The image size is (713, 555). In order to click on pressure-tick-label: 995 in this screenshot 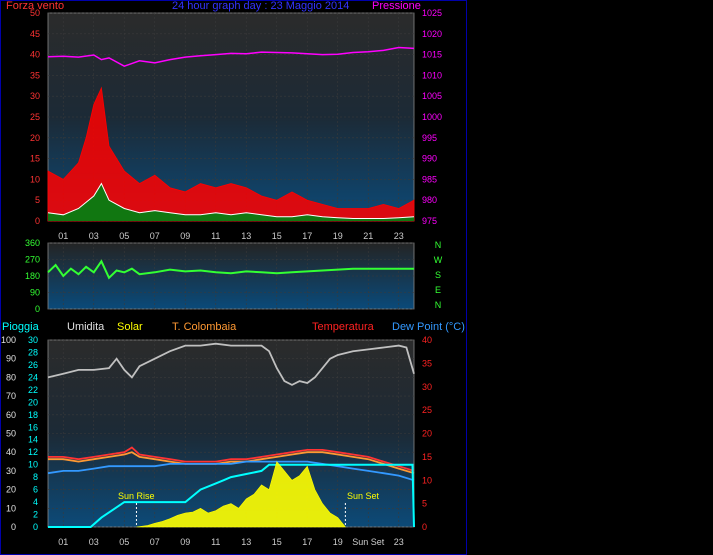, I will do `click(429, 138)`.